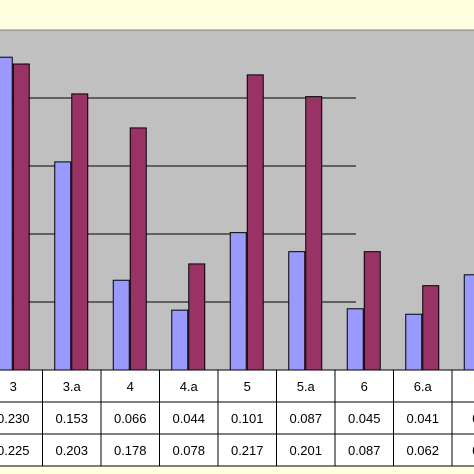 Image resolution: width=474 pixels, height=474 pixels. What do you see at coordinates (13, 386) in the screenshot?
I see `table-category-label: 3` at bounding box center [13, 386].